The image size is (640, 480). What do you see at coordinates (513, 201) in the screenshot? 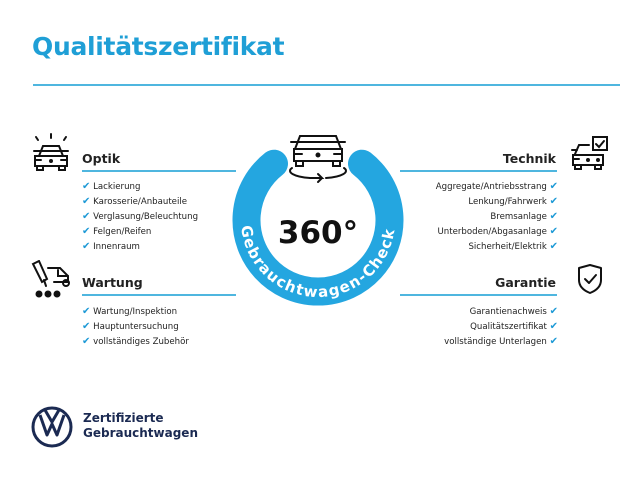
I see `list-item: Lenkung/Fahrwerk ✔` at bounding box center [513, 201].